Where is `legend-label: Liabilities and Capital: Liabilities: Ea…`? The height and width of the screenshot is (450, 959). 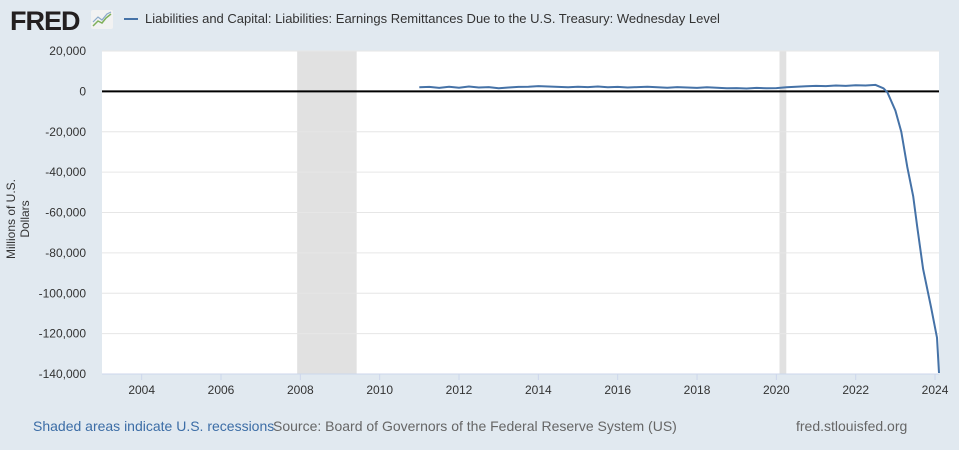 legend-label: Liabilities and Capital: Liabilities: Ea… is located at coordinates (432, 18).